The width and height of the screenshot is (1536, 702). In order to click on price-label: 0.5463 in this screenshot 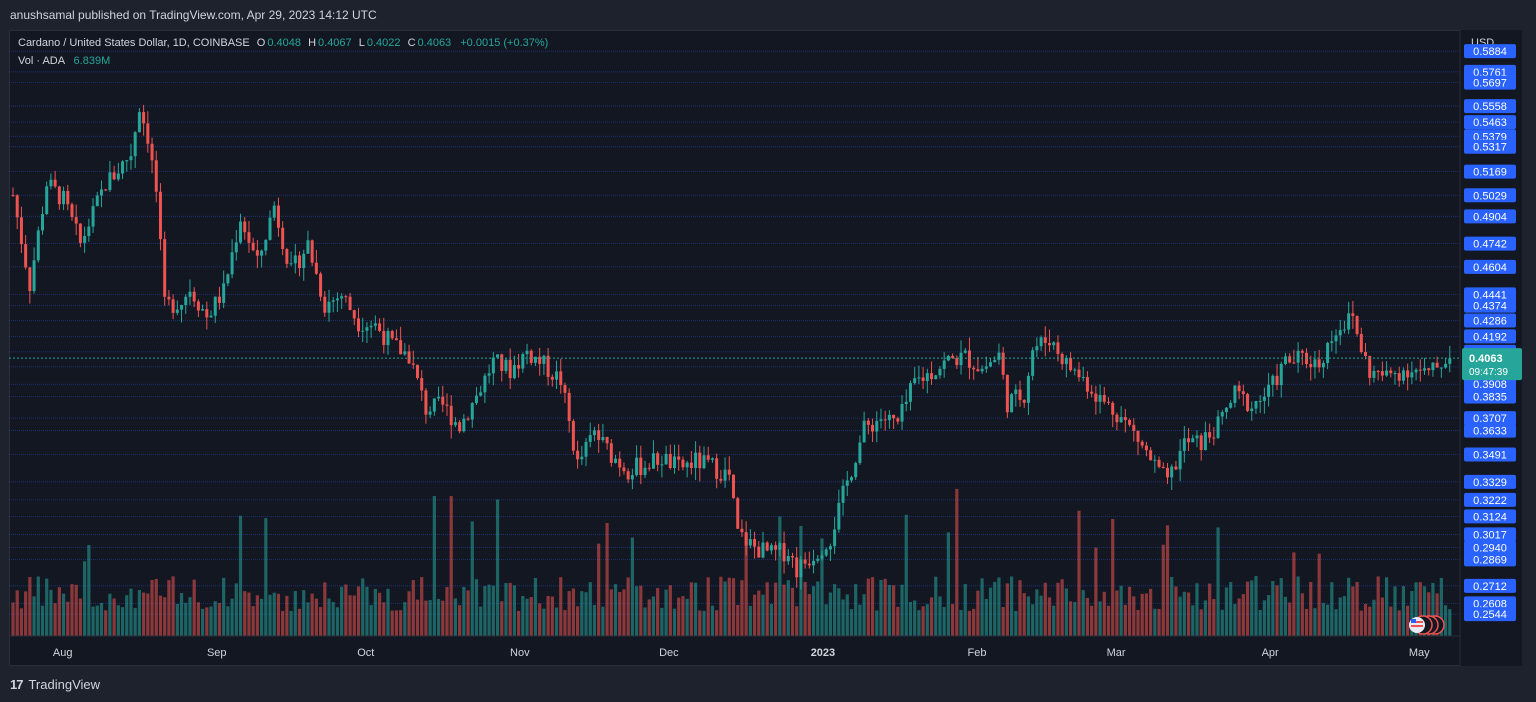, I will do `click(1490, 123)`.